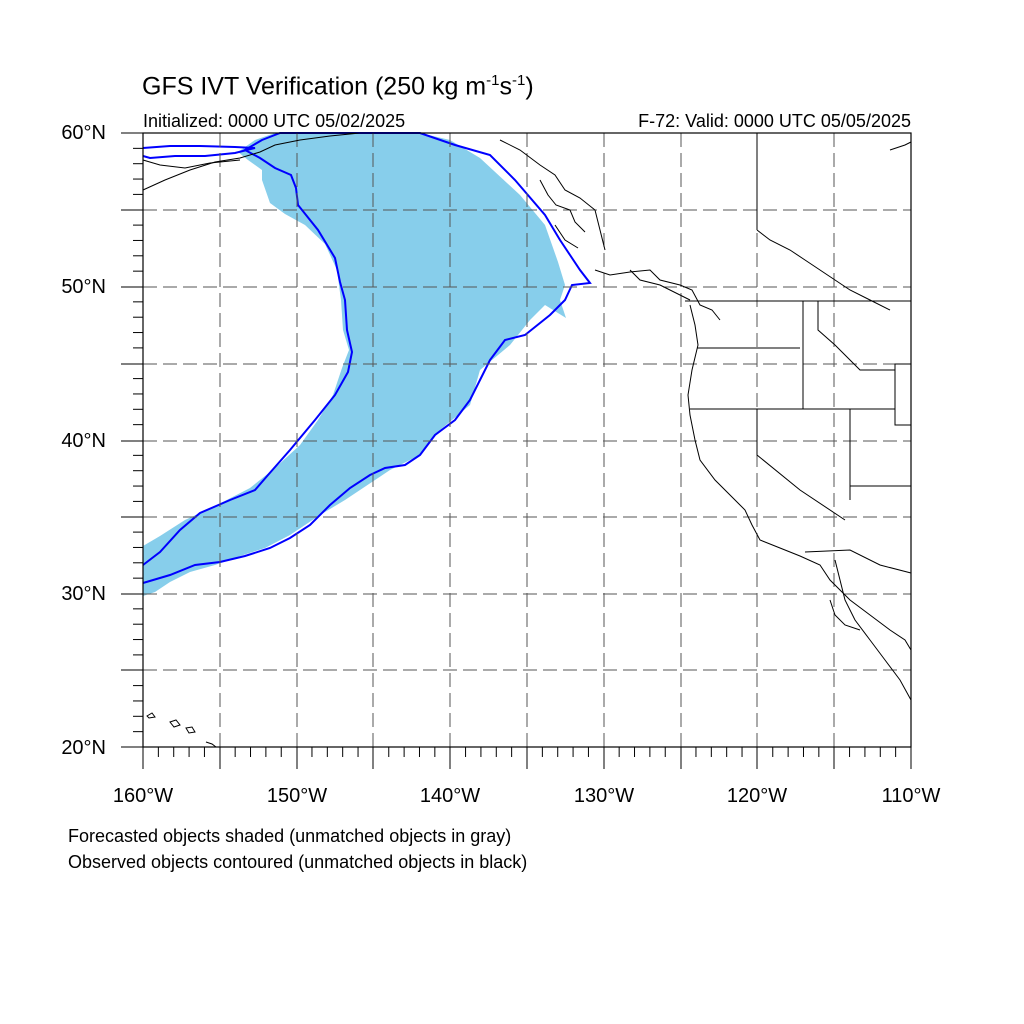  I want to click on chart-title: GFS IVT Verification (250 kg m-1s-1), so click(338, 86).